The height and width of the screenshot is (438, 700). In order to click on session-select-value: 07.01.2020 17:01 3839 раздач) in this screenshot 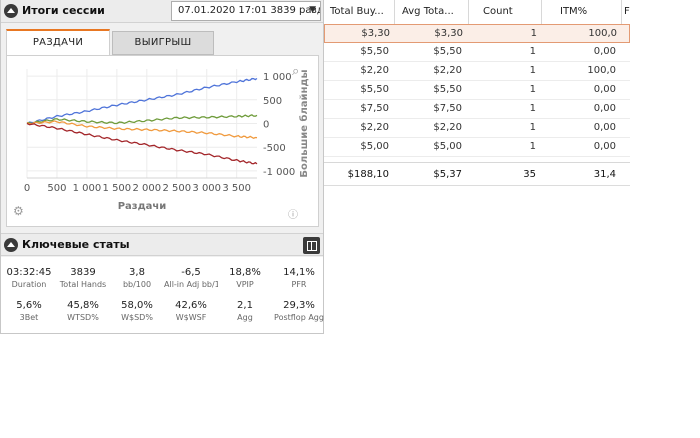, I will do `click(249, 10)`.